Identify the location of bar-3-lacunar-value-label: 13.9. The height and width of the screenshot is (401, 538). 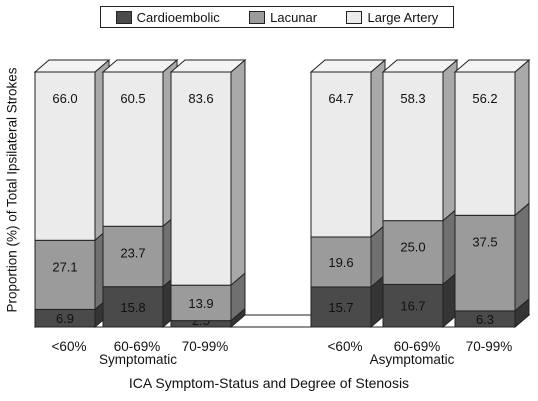
(200, 303).